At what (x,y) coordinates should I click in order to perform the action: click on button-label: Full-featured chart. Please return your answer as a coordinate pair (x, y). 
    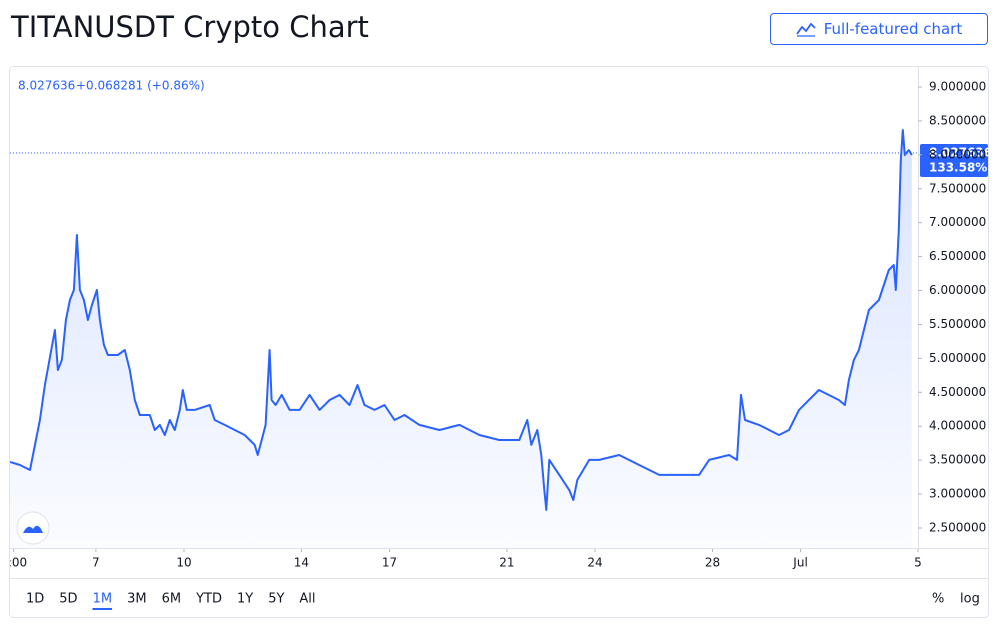
    Looking at the image, I should click on (893, 29).